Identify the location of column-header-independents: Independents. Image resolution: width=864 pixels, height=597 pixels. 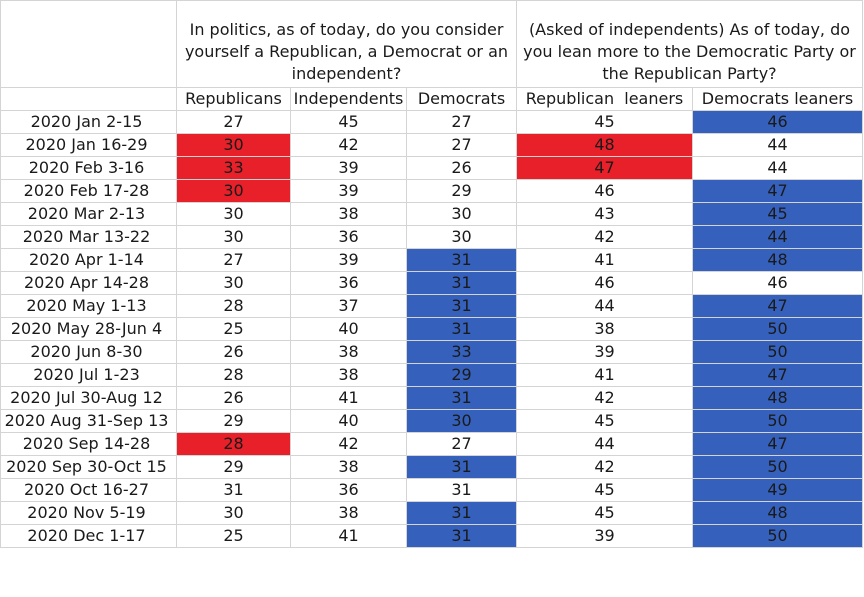
(348, 99).